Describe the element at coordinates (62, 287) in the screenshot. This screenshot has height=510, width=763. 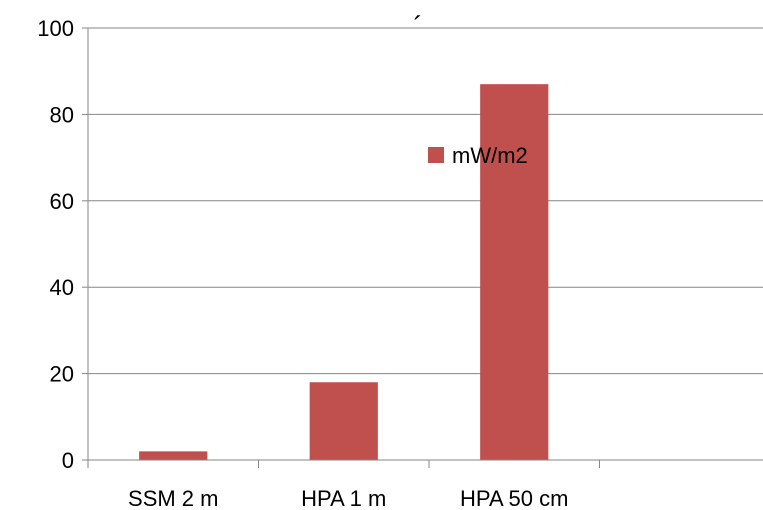
I see `y-tick-label: 40` at that location.